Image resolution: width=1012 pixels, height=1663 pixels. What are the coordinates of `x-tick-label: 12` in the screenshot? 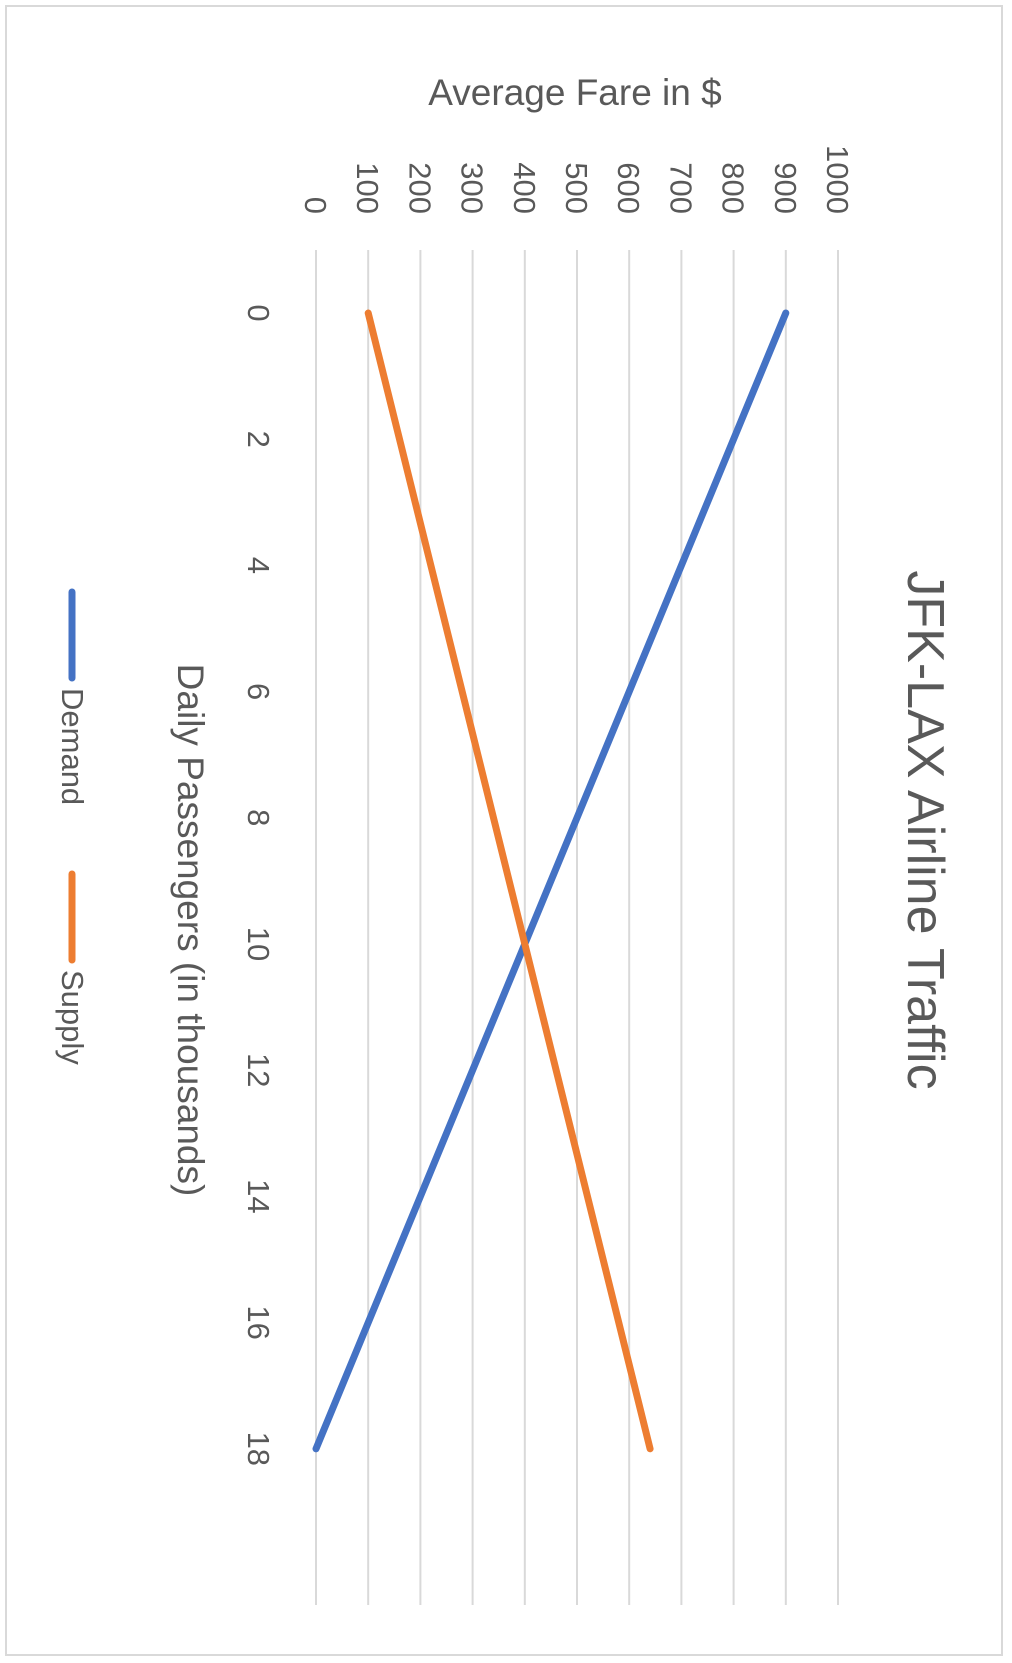 It's located at (258, 1070).